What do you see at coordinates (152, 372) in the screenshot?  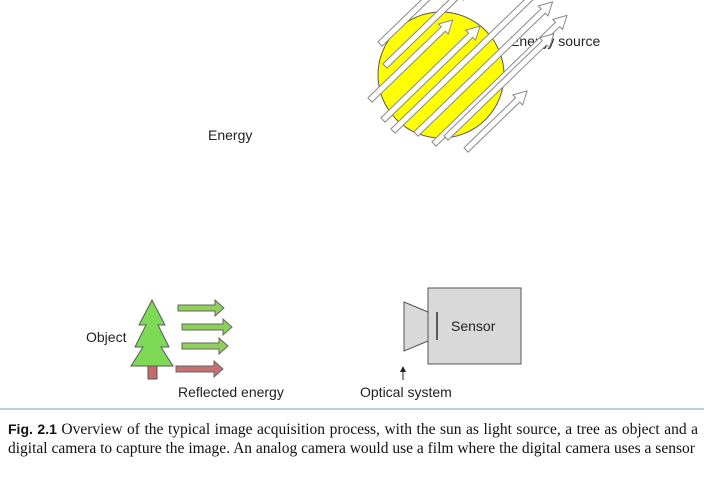 I see `tree-trunk` at bounding box center [152, 372].